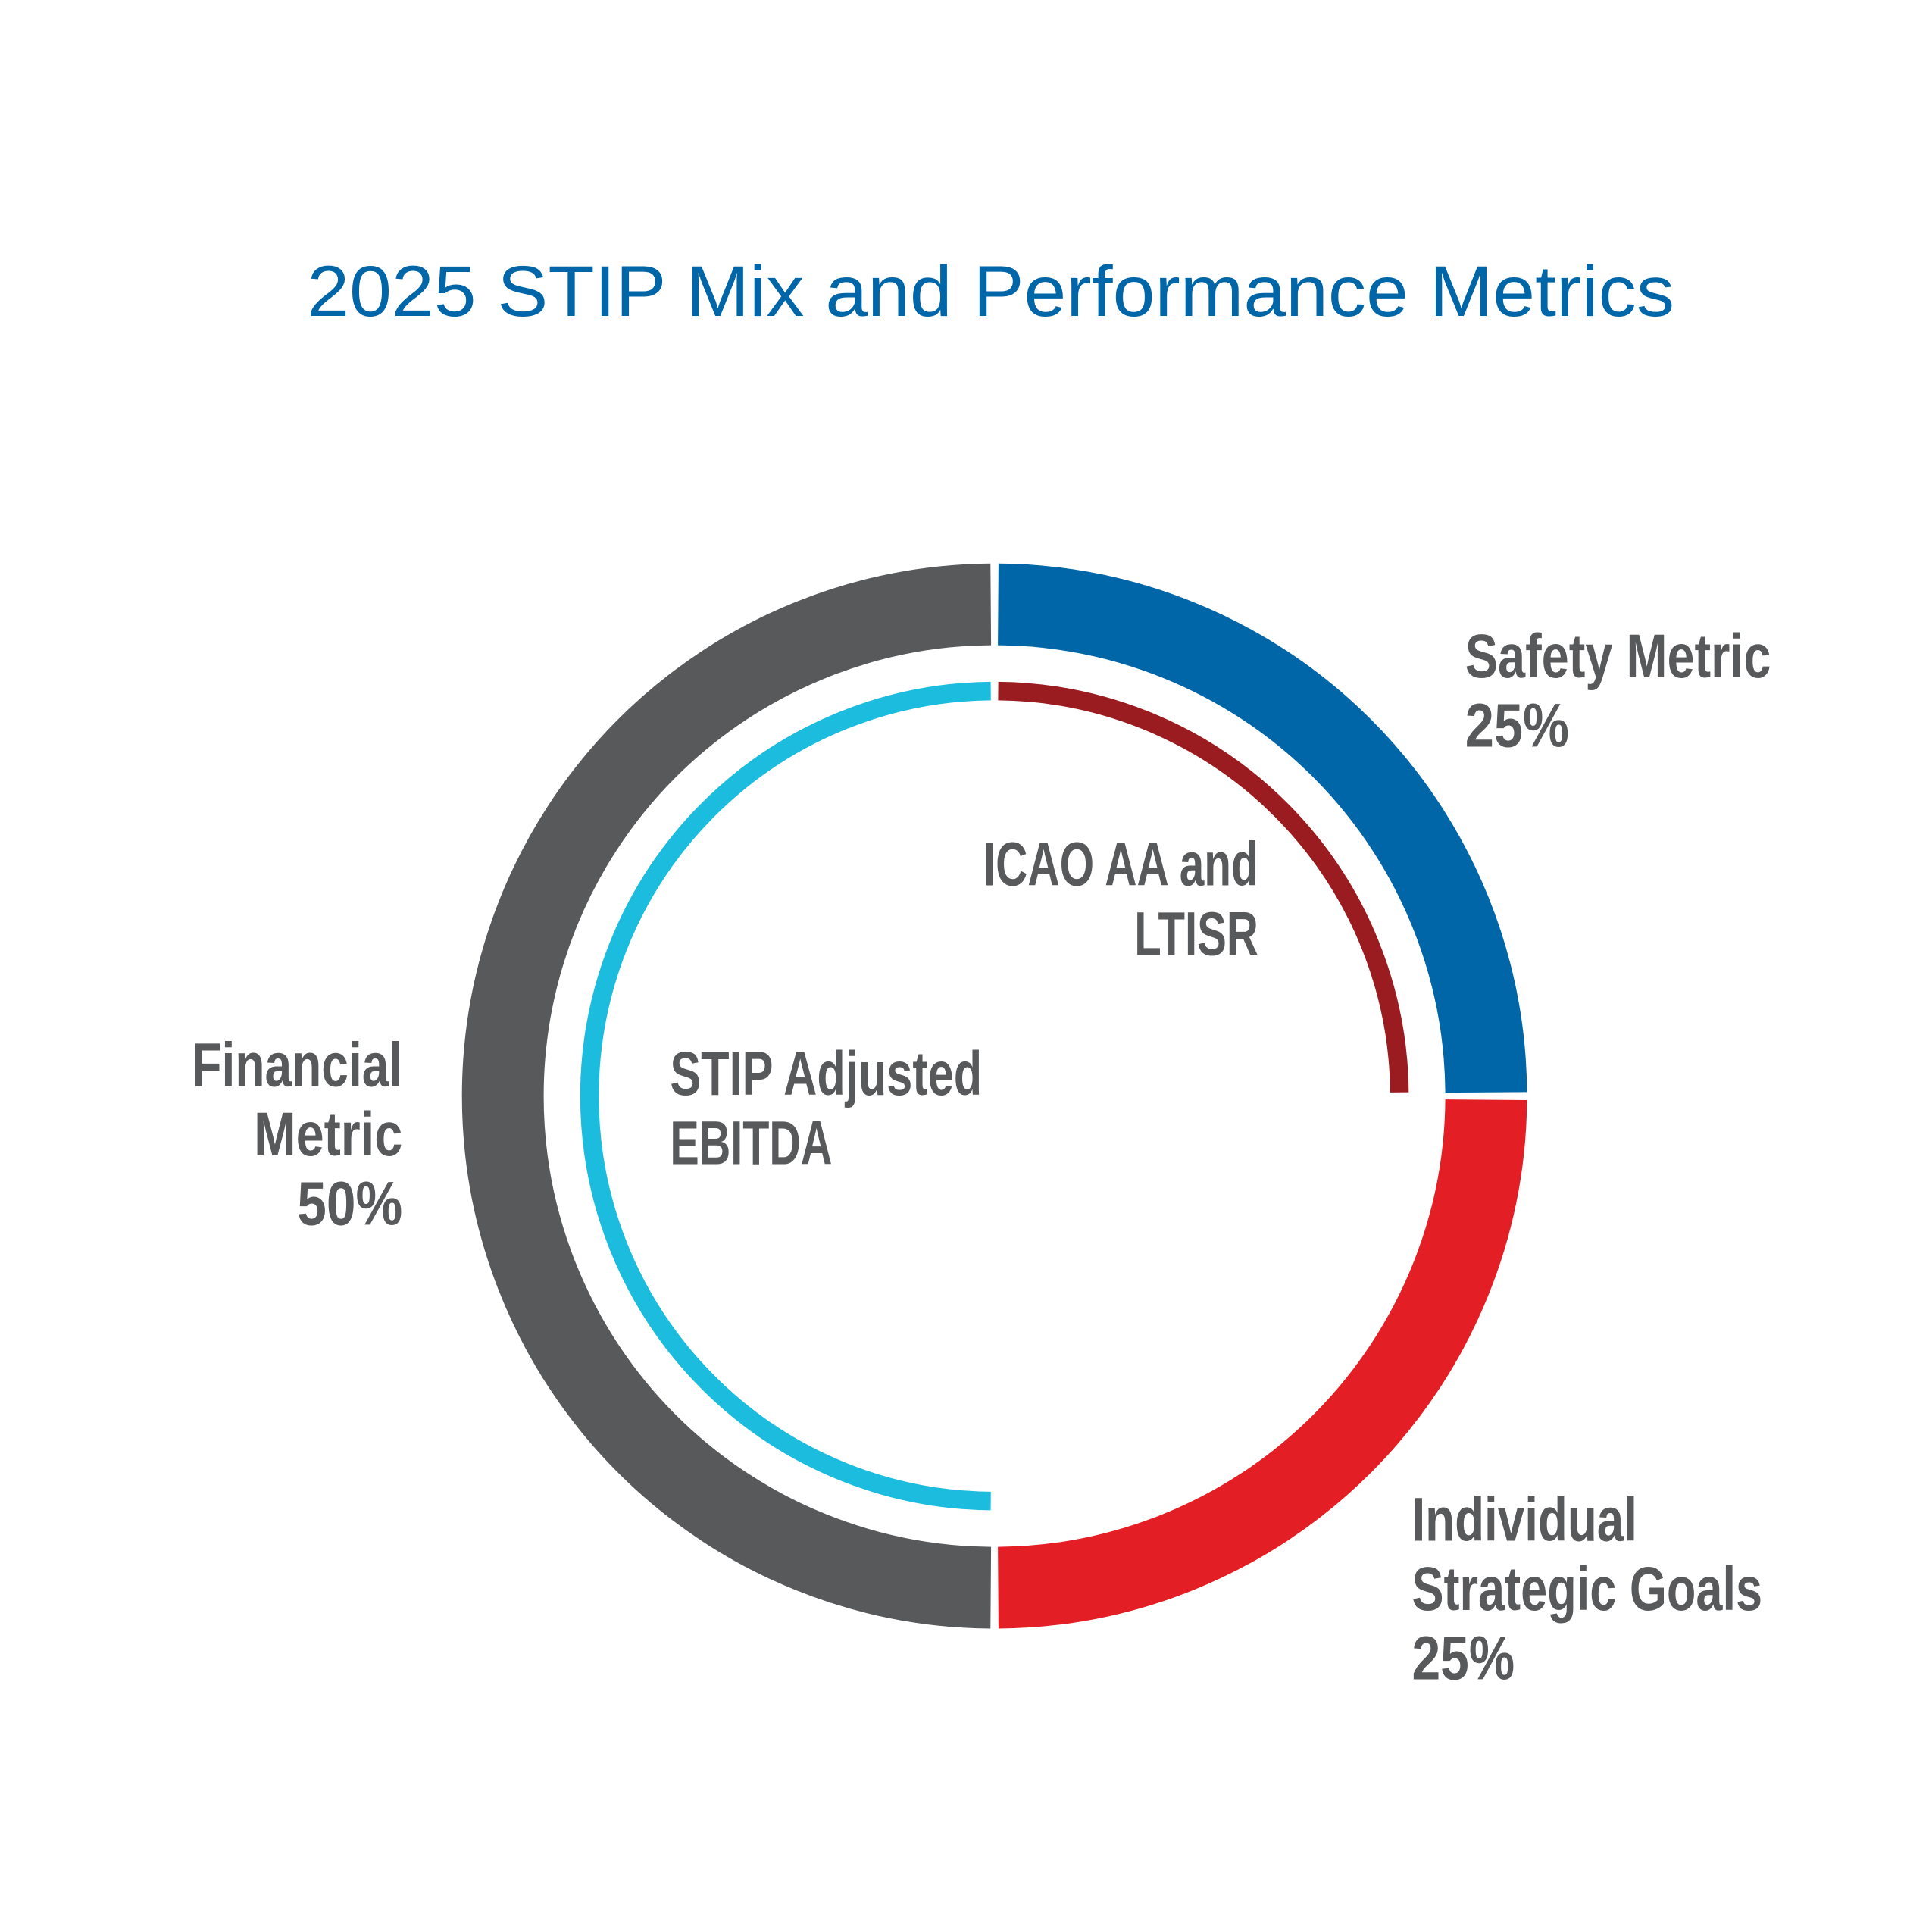  Describe the element at coordinates (1463, 1659) in the screenshot. I see `label-individual-value: 25%` at that location.